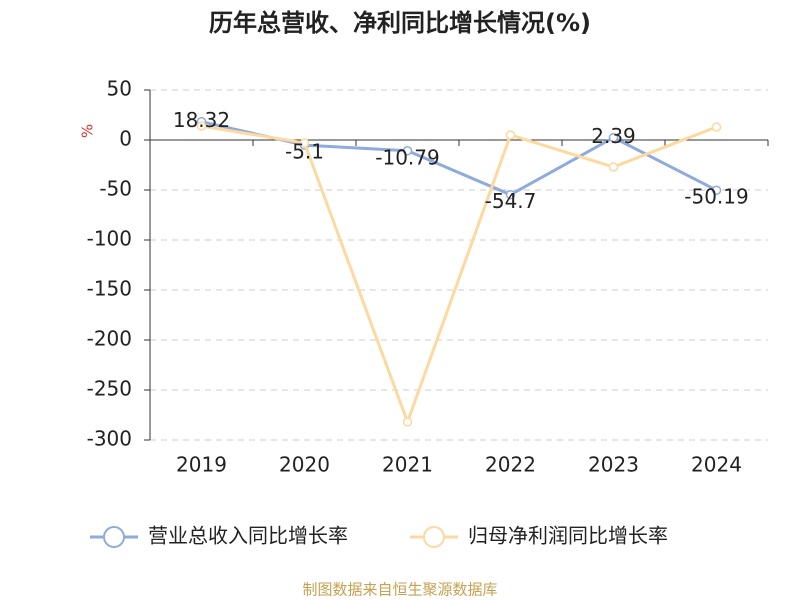 This screenshot has height=600, width=800. What do you see at coordinates (407, 157) in the screenshot?
I see `data-label: -10.79` at bounding box center [407, 157].